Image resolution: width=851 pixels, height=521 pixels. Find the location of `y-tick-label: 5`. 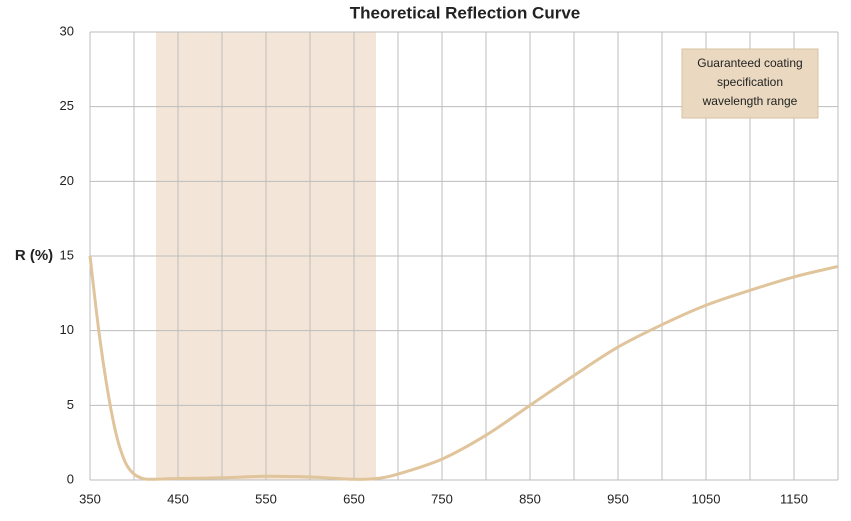

y-tick-label: 5 is located at coordinates (70, 404).